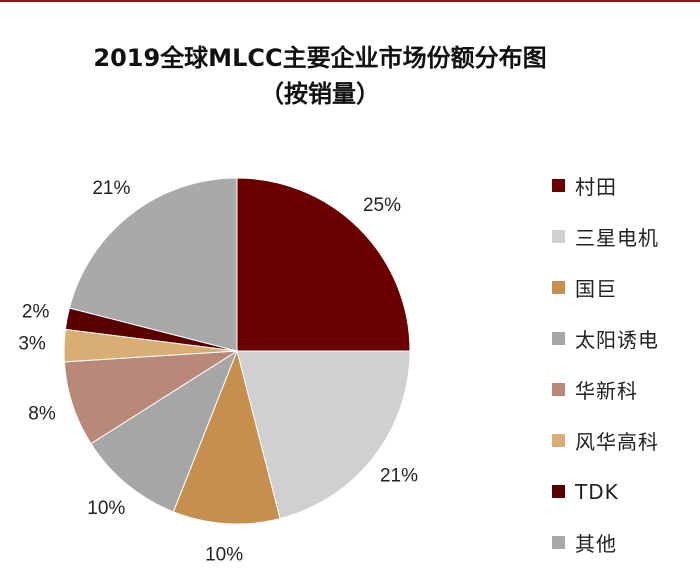  I want to click on legend-item: TDK, so click(605, 491).